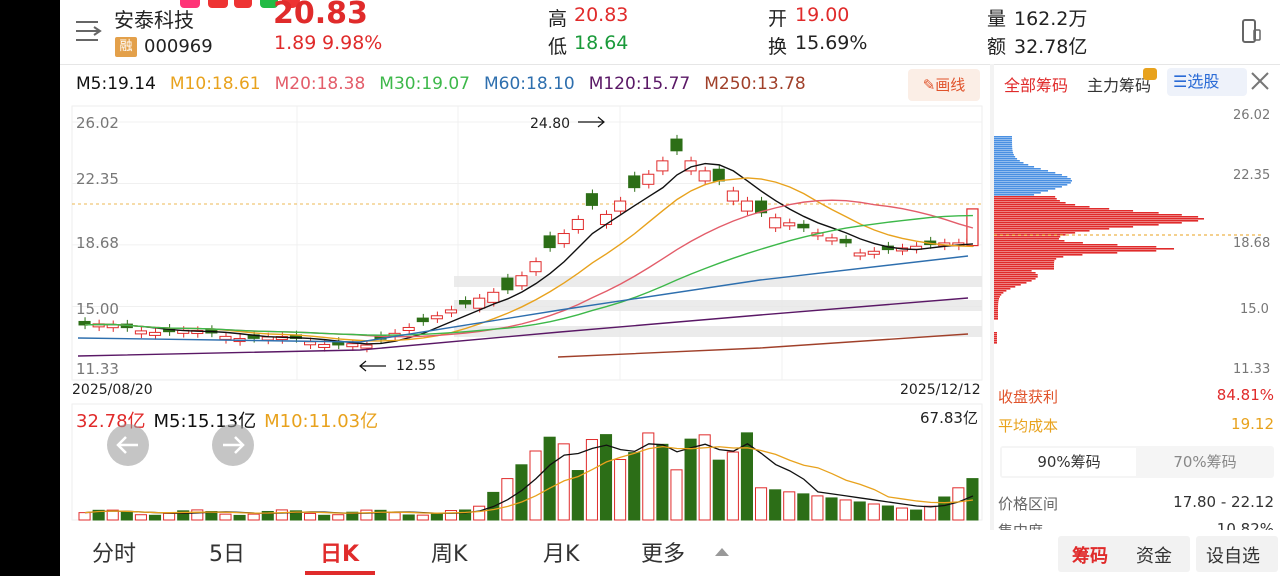 Image resolution: width=1280 pixels, height=576 pixels. What do you see at coordinates (561, 554) in the screenshot?
I see `tab-monthly-k: 月K` at bounding box center [561, 554].